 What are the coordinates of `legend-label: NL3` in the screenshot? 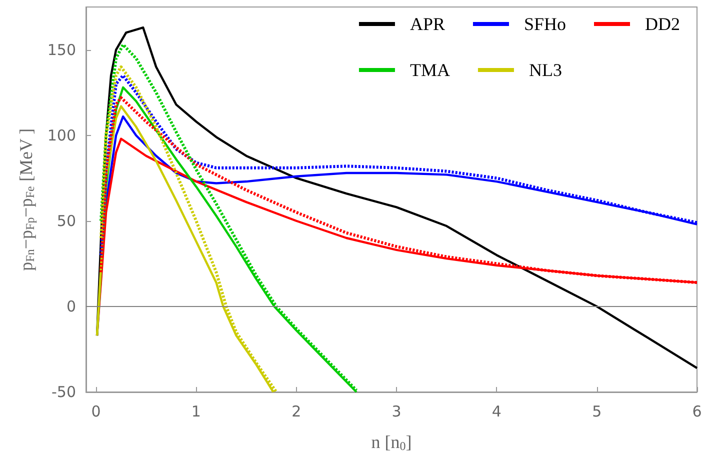 It's located at (545, 70).